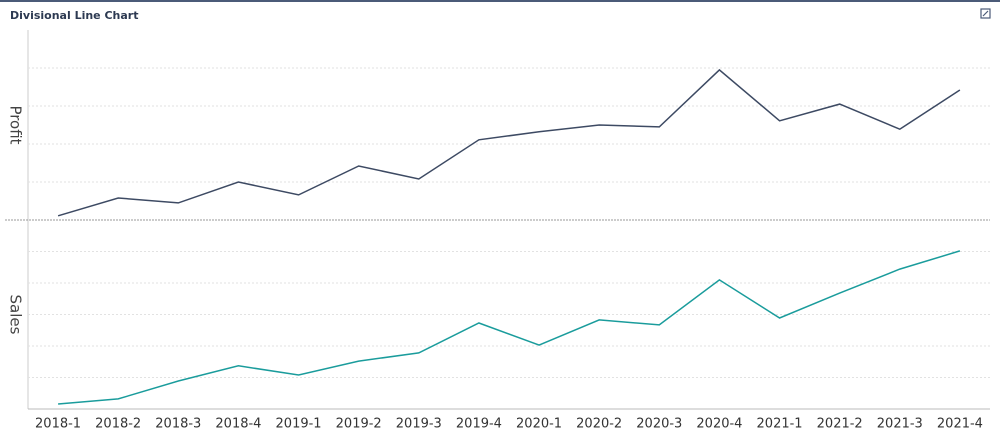  Describe the element at coordinates (840, 424) in the screenshot. I see `x-tick-label: 2021-2` at that location.